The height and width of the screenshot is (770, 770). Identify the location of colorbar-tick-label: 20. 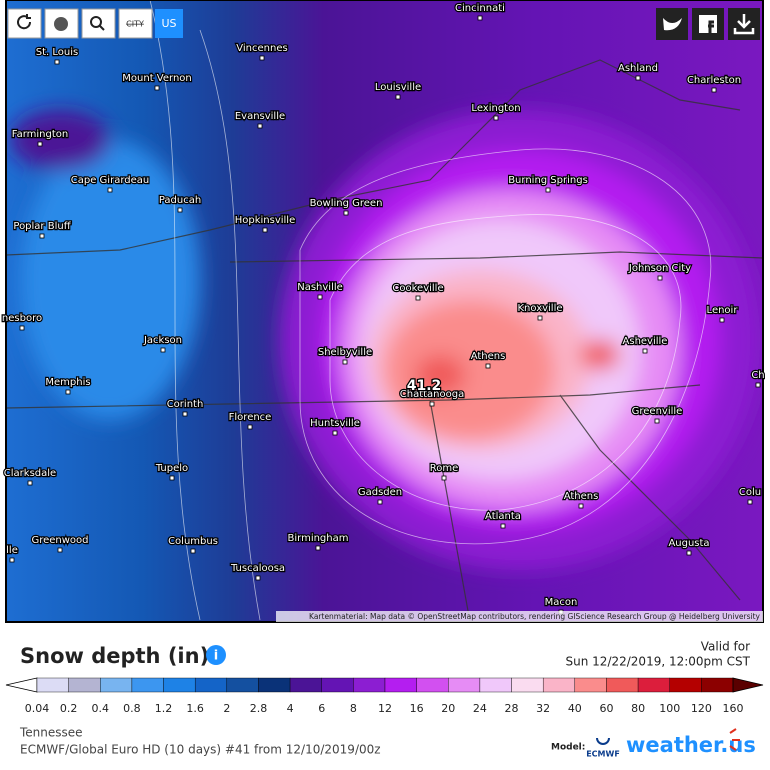
(448, 708).